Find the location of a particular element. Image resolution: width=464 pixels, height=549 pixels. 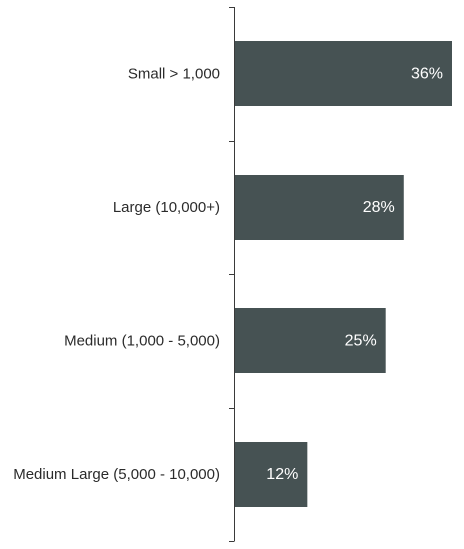

value-label: 28% is located at coordinates (379, 207).